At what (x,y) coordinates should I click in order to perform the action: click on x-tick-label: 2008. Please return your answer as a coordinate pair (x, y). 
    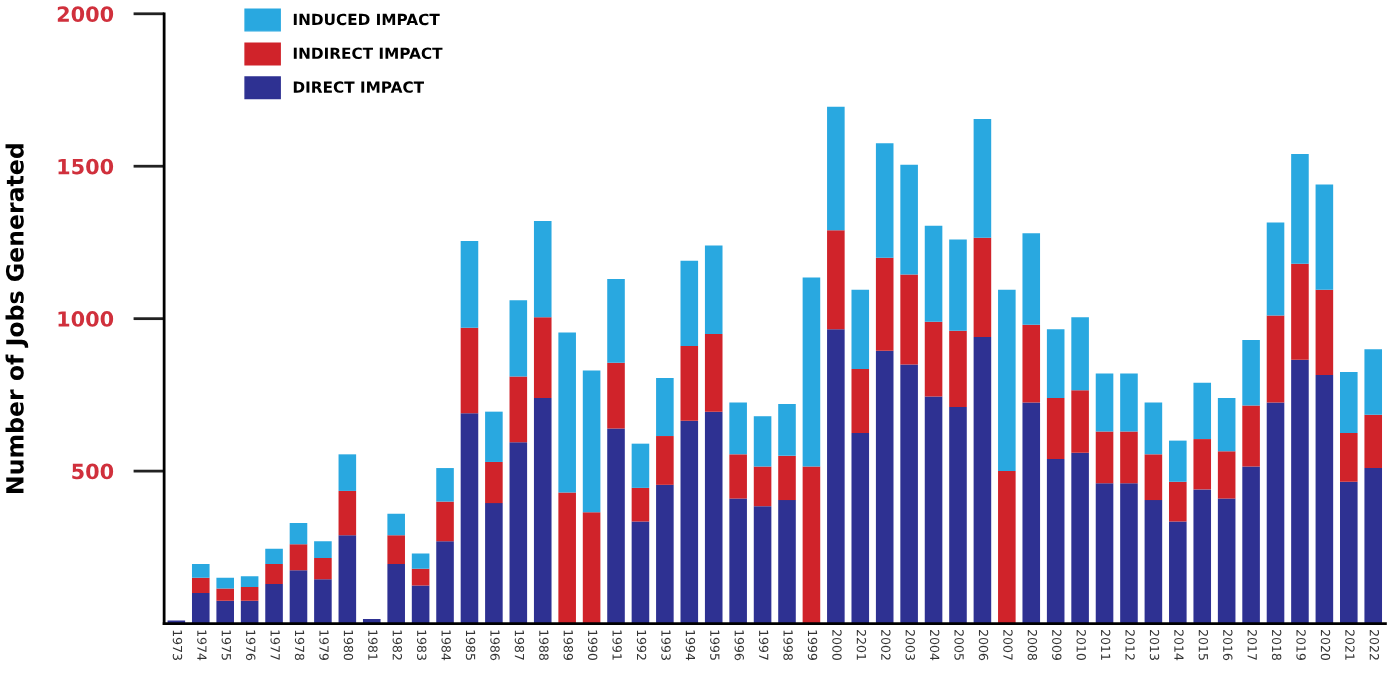
    Looking at the image, I should click on (1032, 645).